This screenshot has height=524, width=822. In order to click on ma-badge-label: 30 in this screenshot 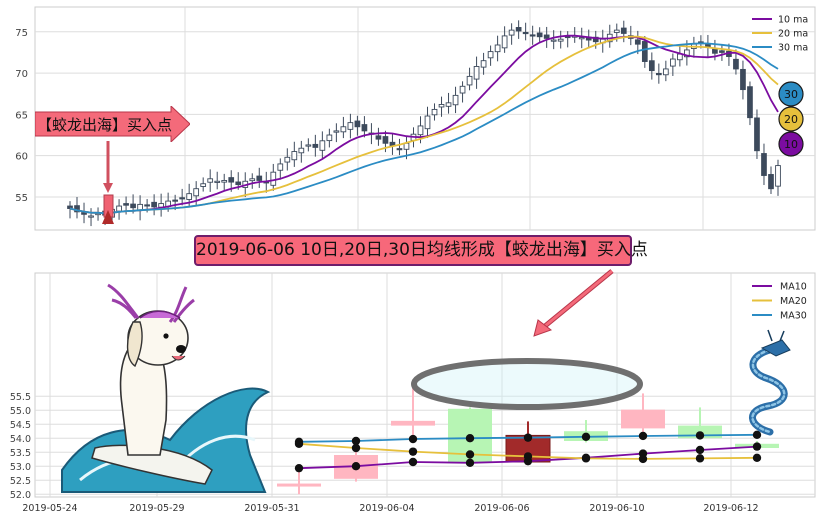, I will do `click(791, 94)`.